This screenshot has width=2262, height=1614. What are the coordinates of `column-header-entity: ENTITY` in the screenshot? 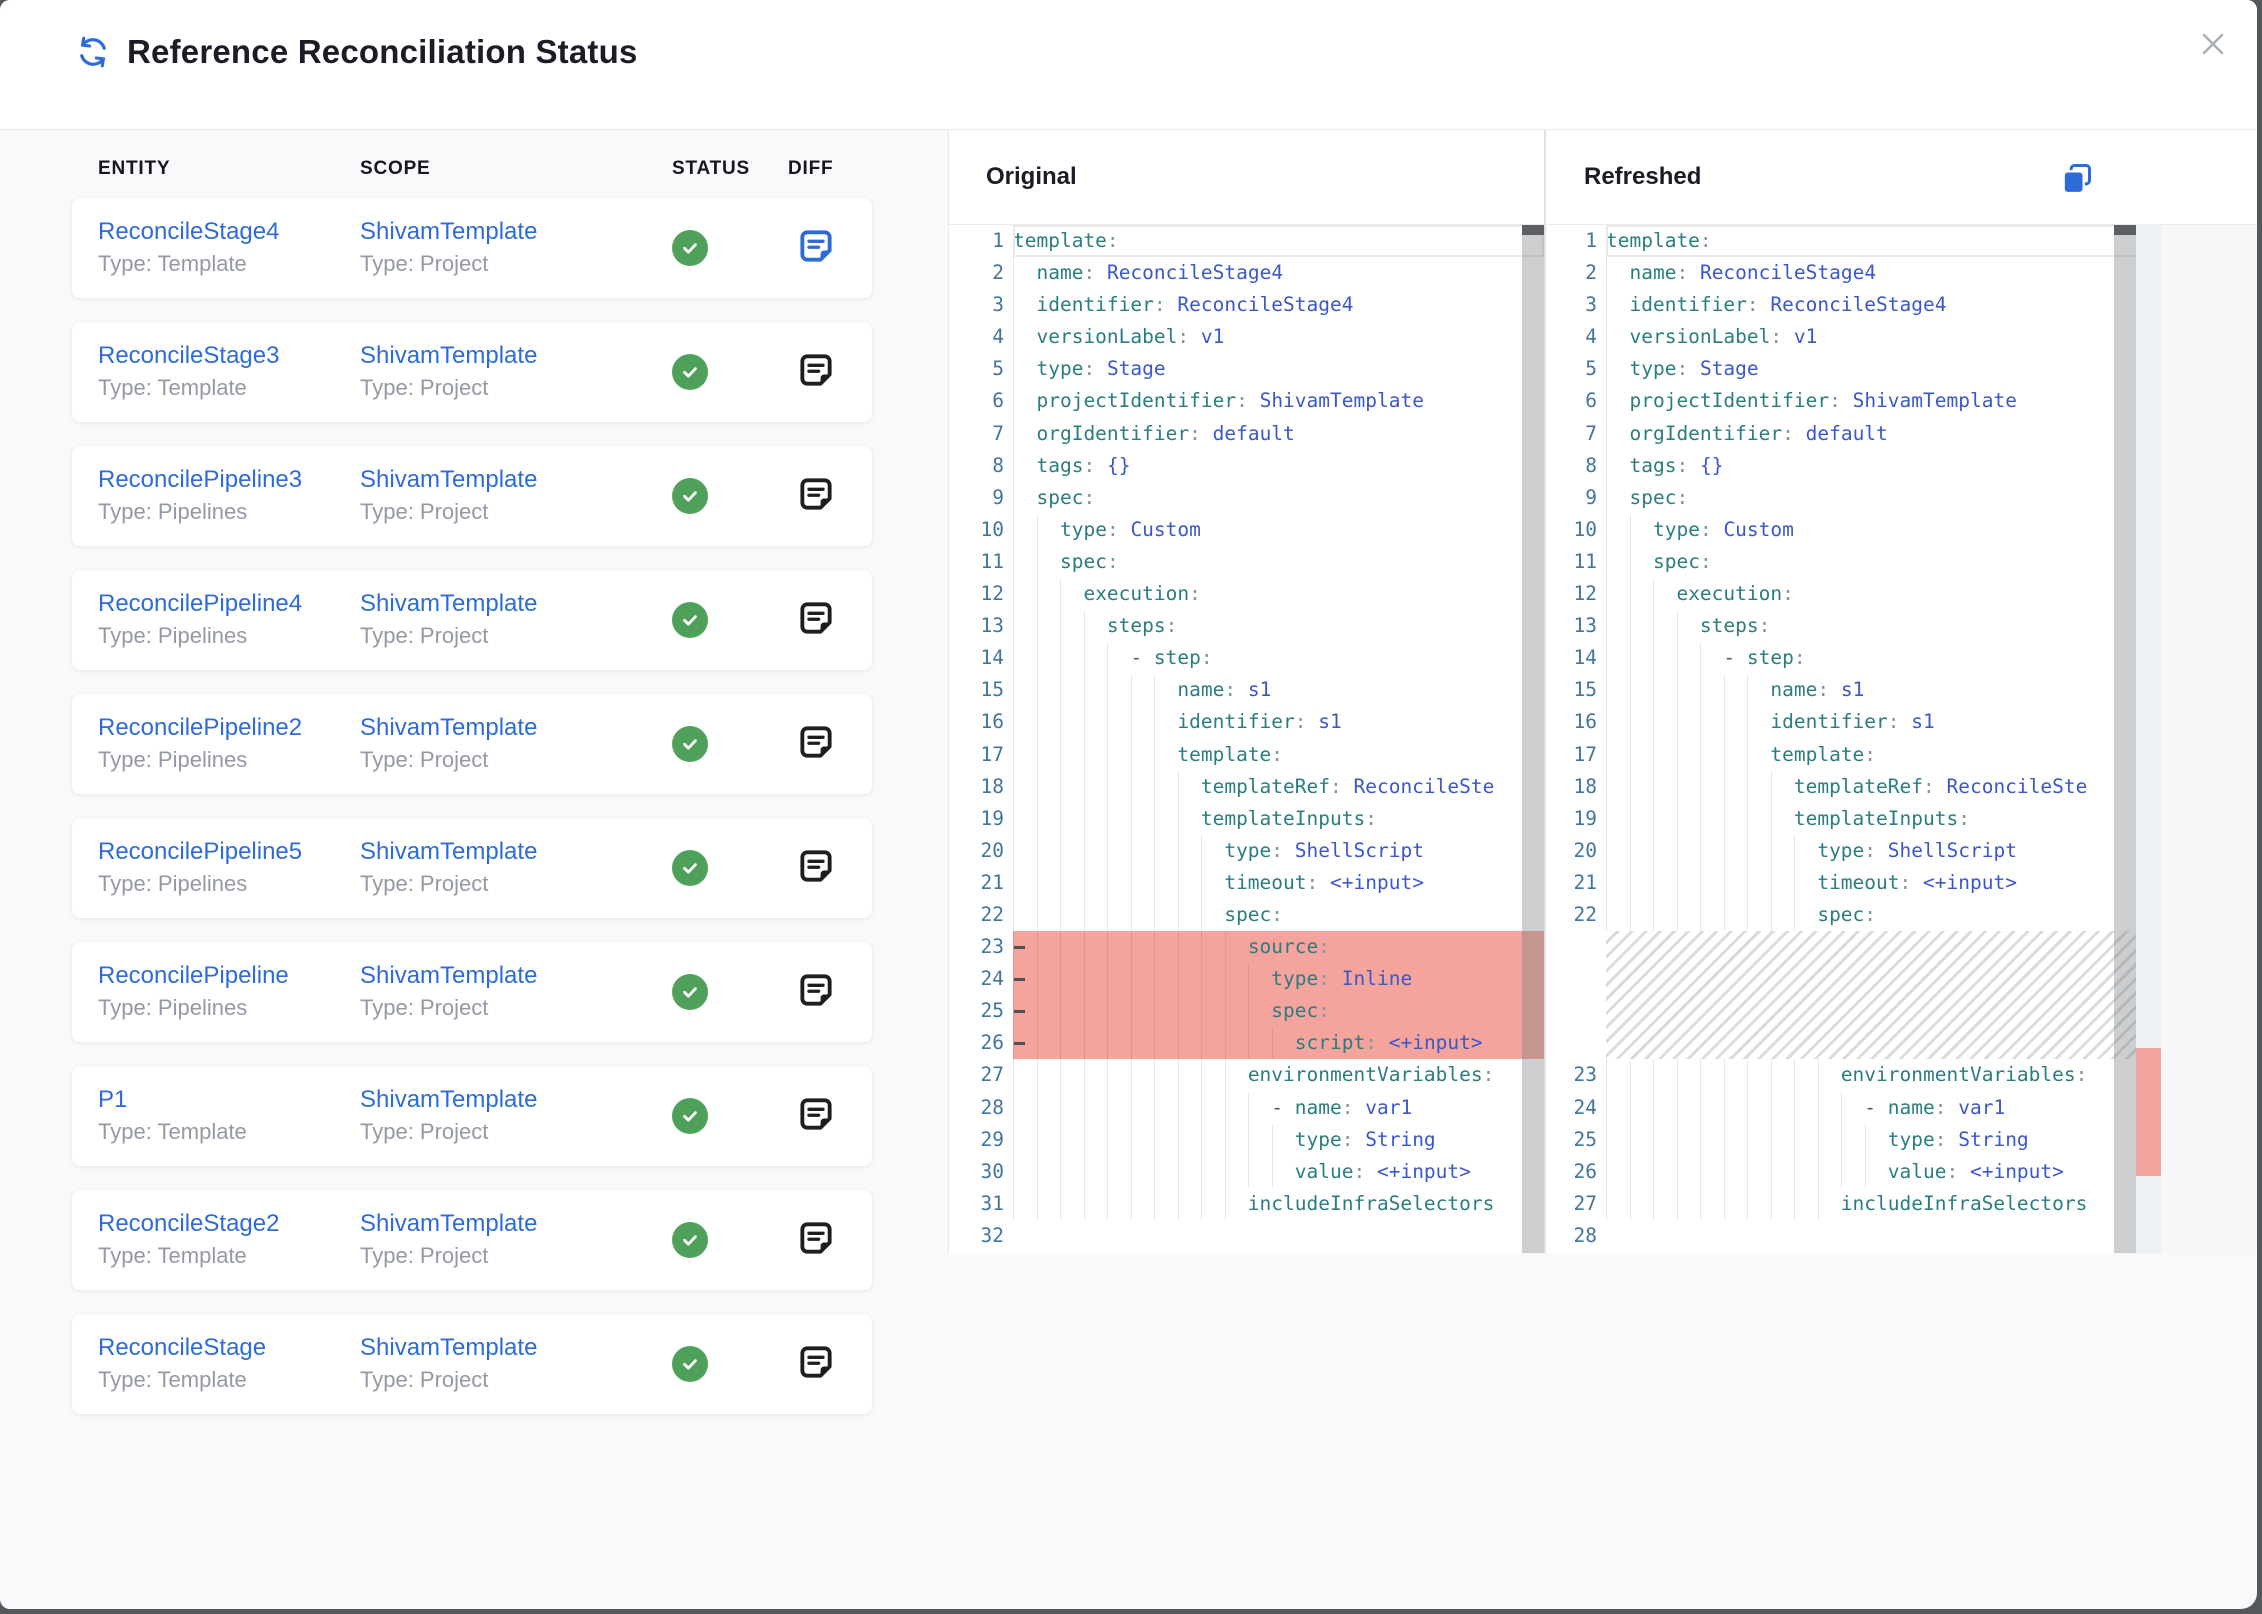 It's located at (134, 168).